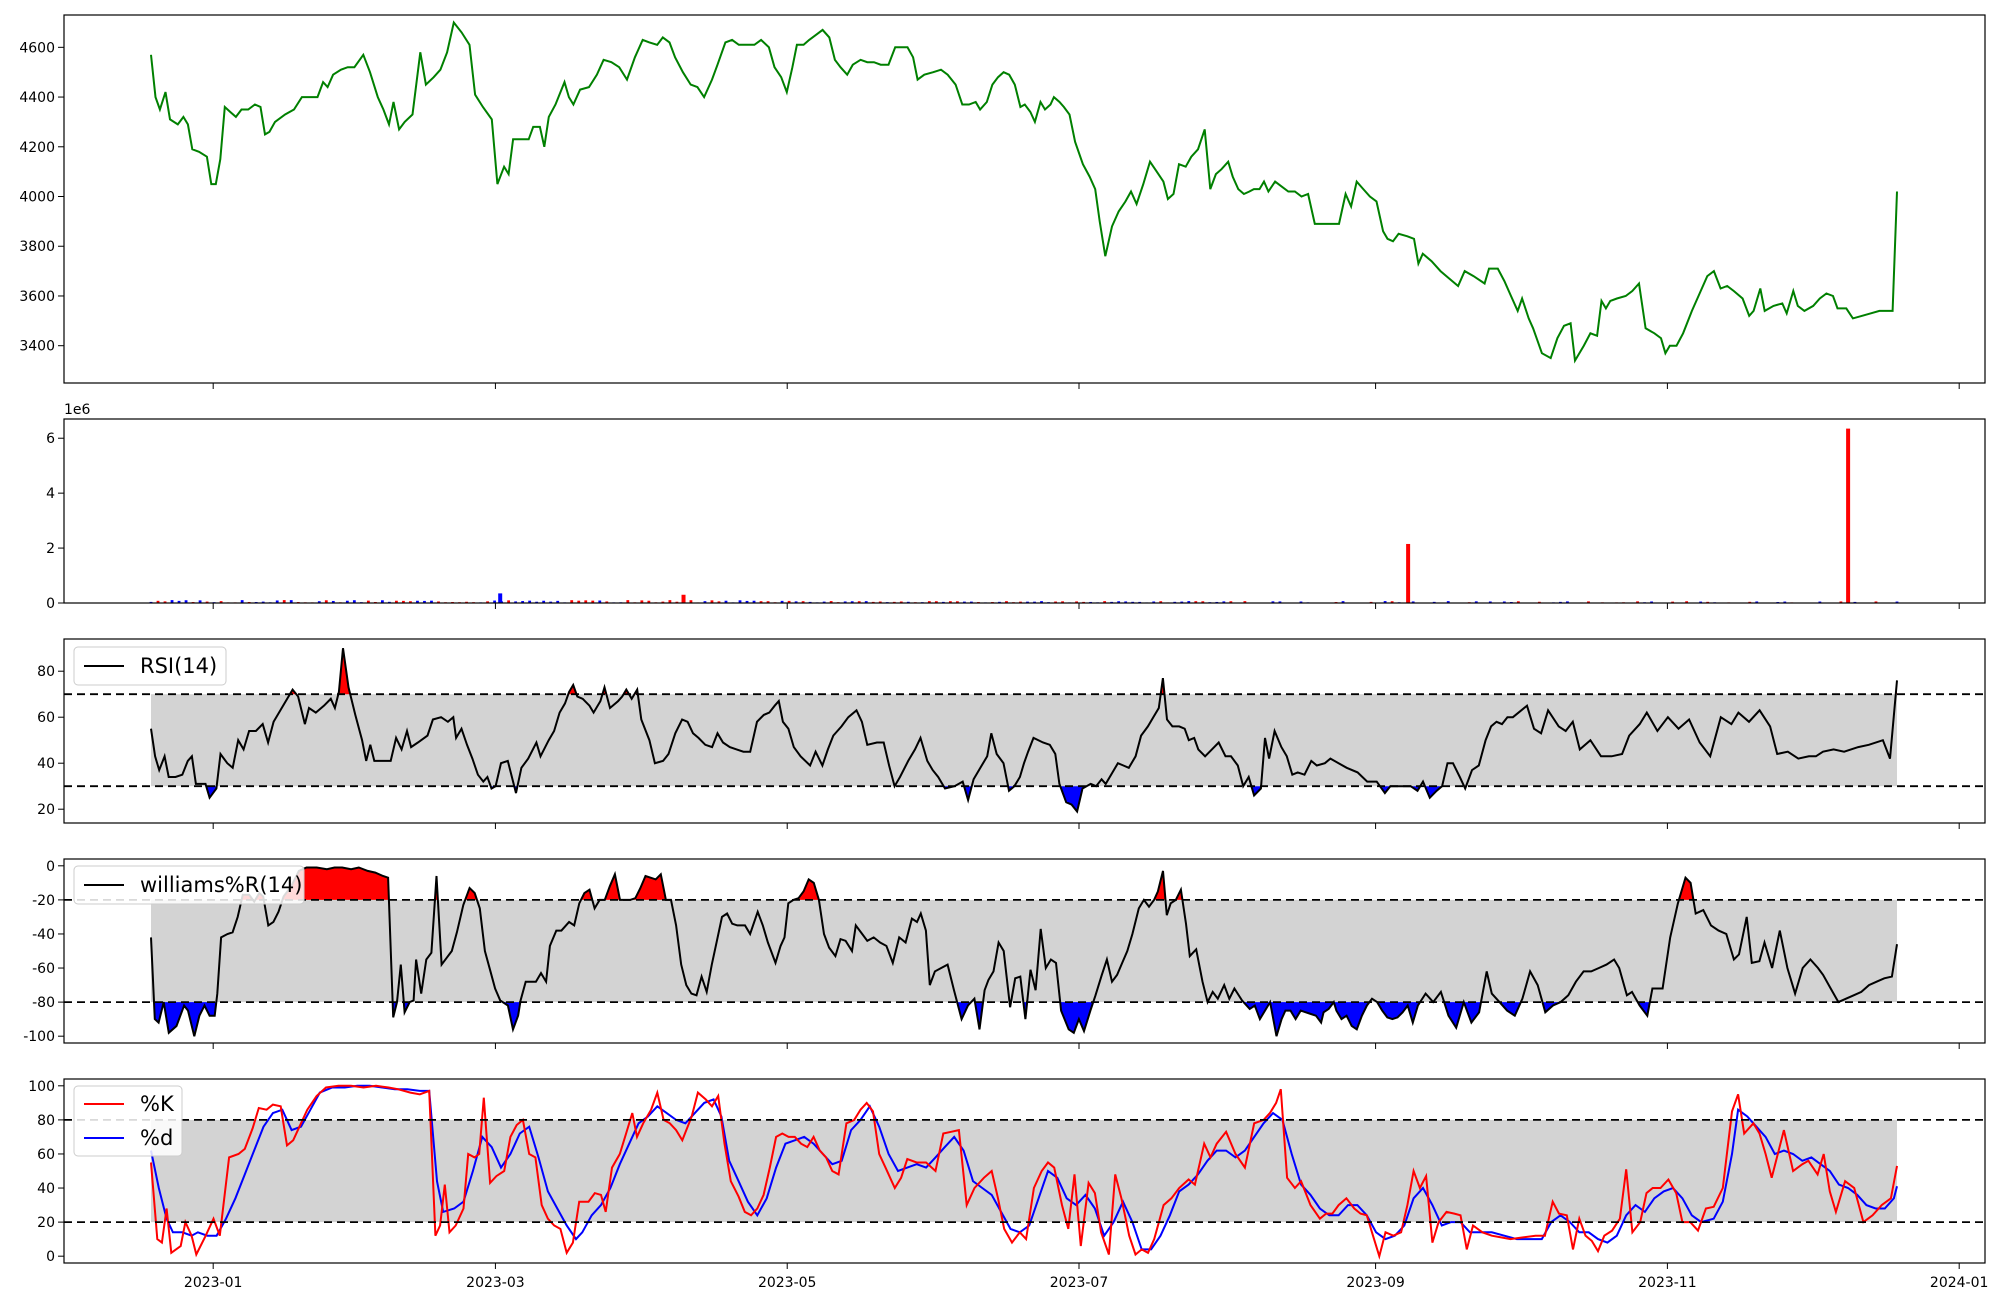 The image size is (2000, 1300). I want to click on price-y-axis: 3400 3600 3800 4000 4200 4400 4600, so click(41, 197).